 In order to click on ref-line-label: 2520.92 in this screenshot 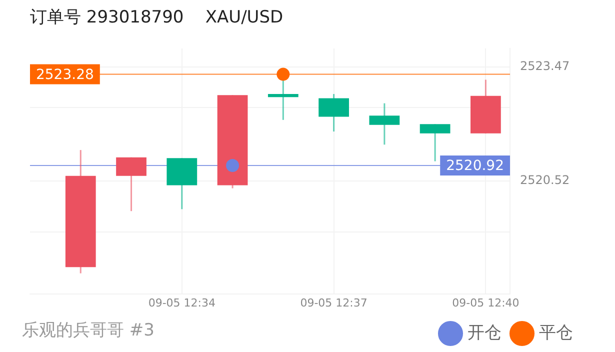, I will do `click(475, 166)`.